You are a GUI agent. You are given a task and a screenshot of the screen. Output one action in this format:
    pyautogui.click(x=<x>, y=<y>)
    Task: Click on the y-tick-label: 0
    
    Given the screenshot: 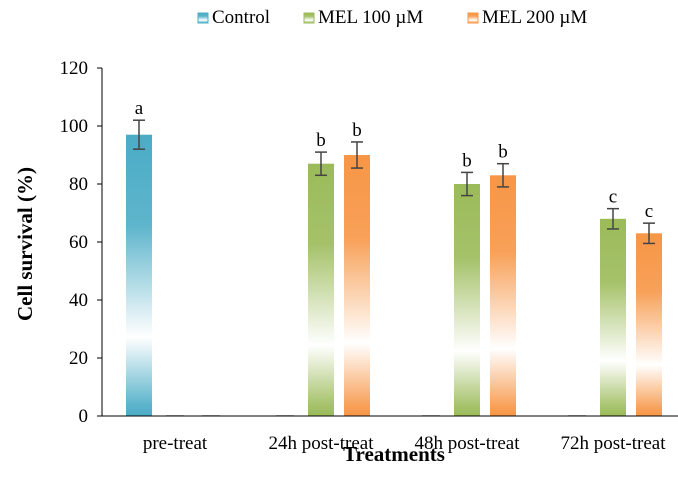 What is the action you would take?
    pyautogui.click(x=84, y=416)
    